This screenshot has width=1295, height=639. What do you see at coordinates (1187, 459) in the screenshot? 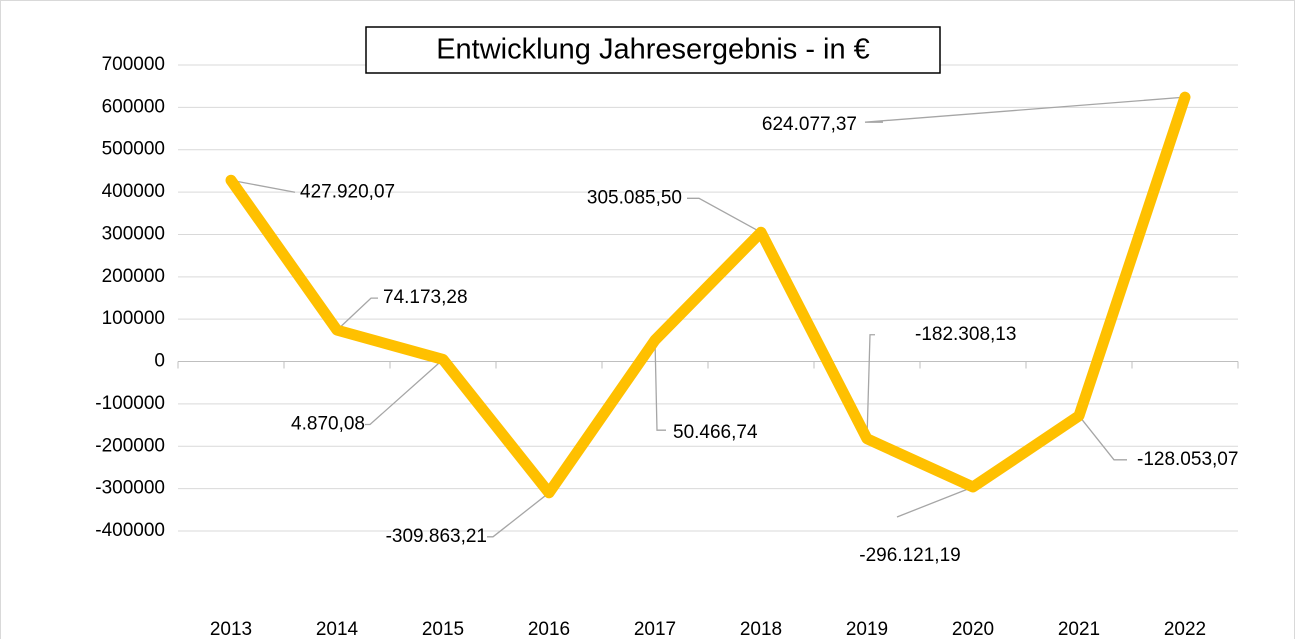
I see `data-label: -128.053,07` at bounding box center [1187, 459].